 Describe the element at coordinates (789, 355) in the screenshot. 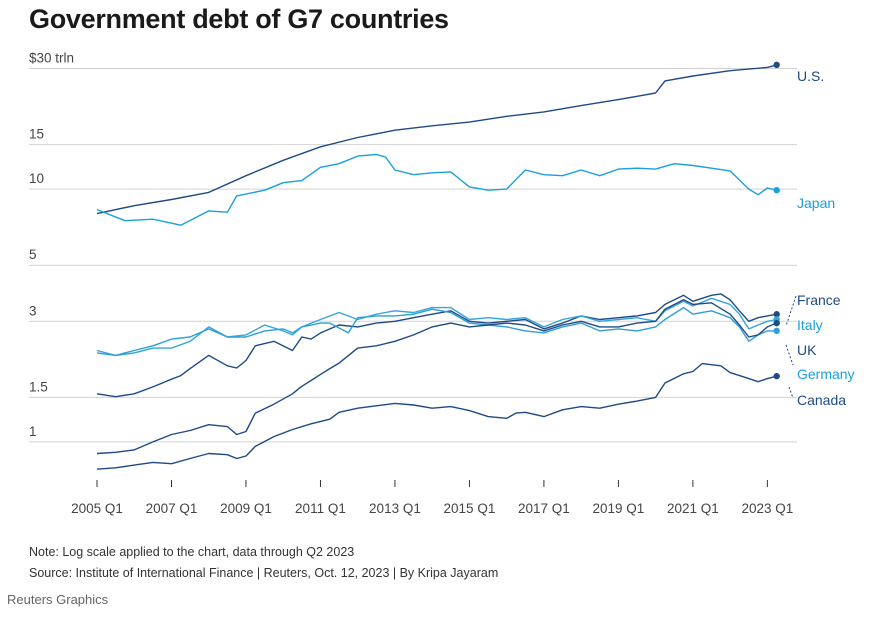

I see `leader-line-germany` at that location.